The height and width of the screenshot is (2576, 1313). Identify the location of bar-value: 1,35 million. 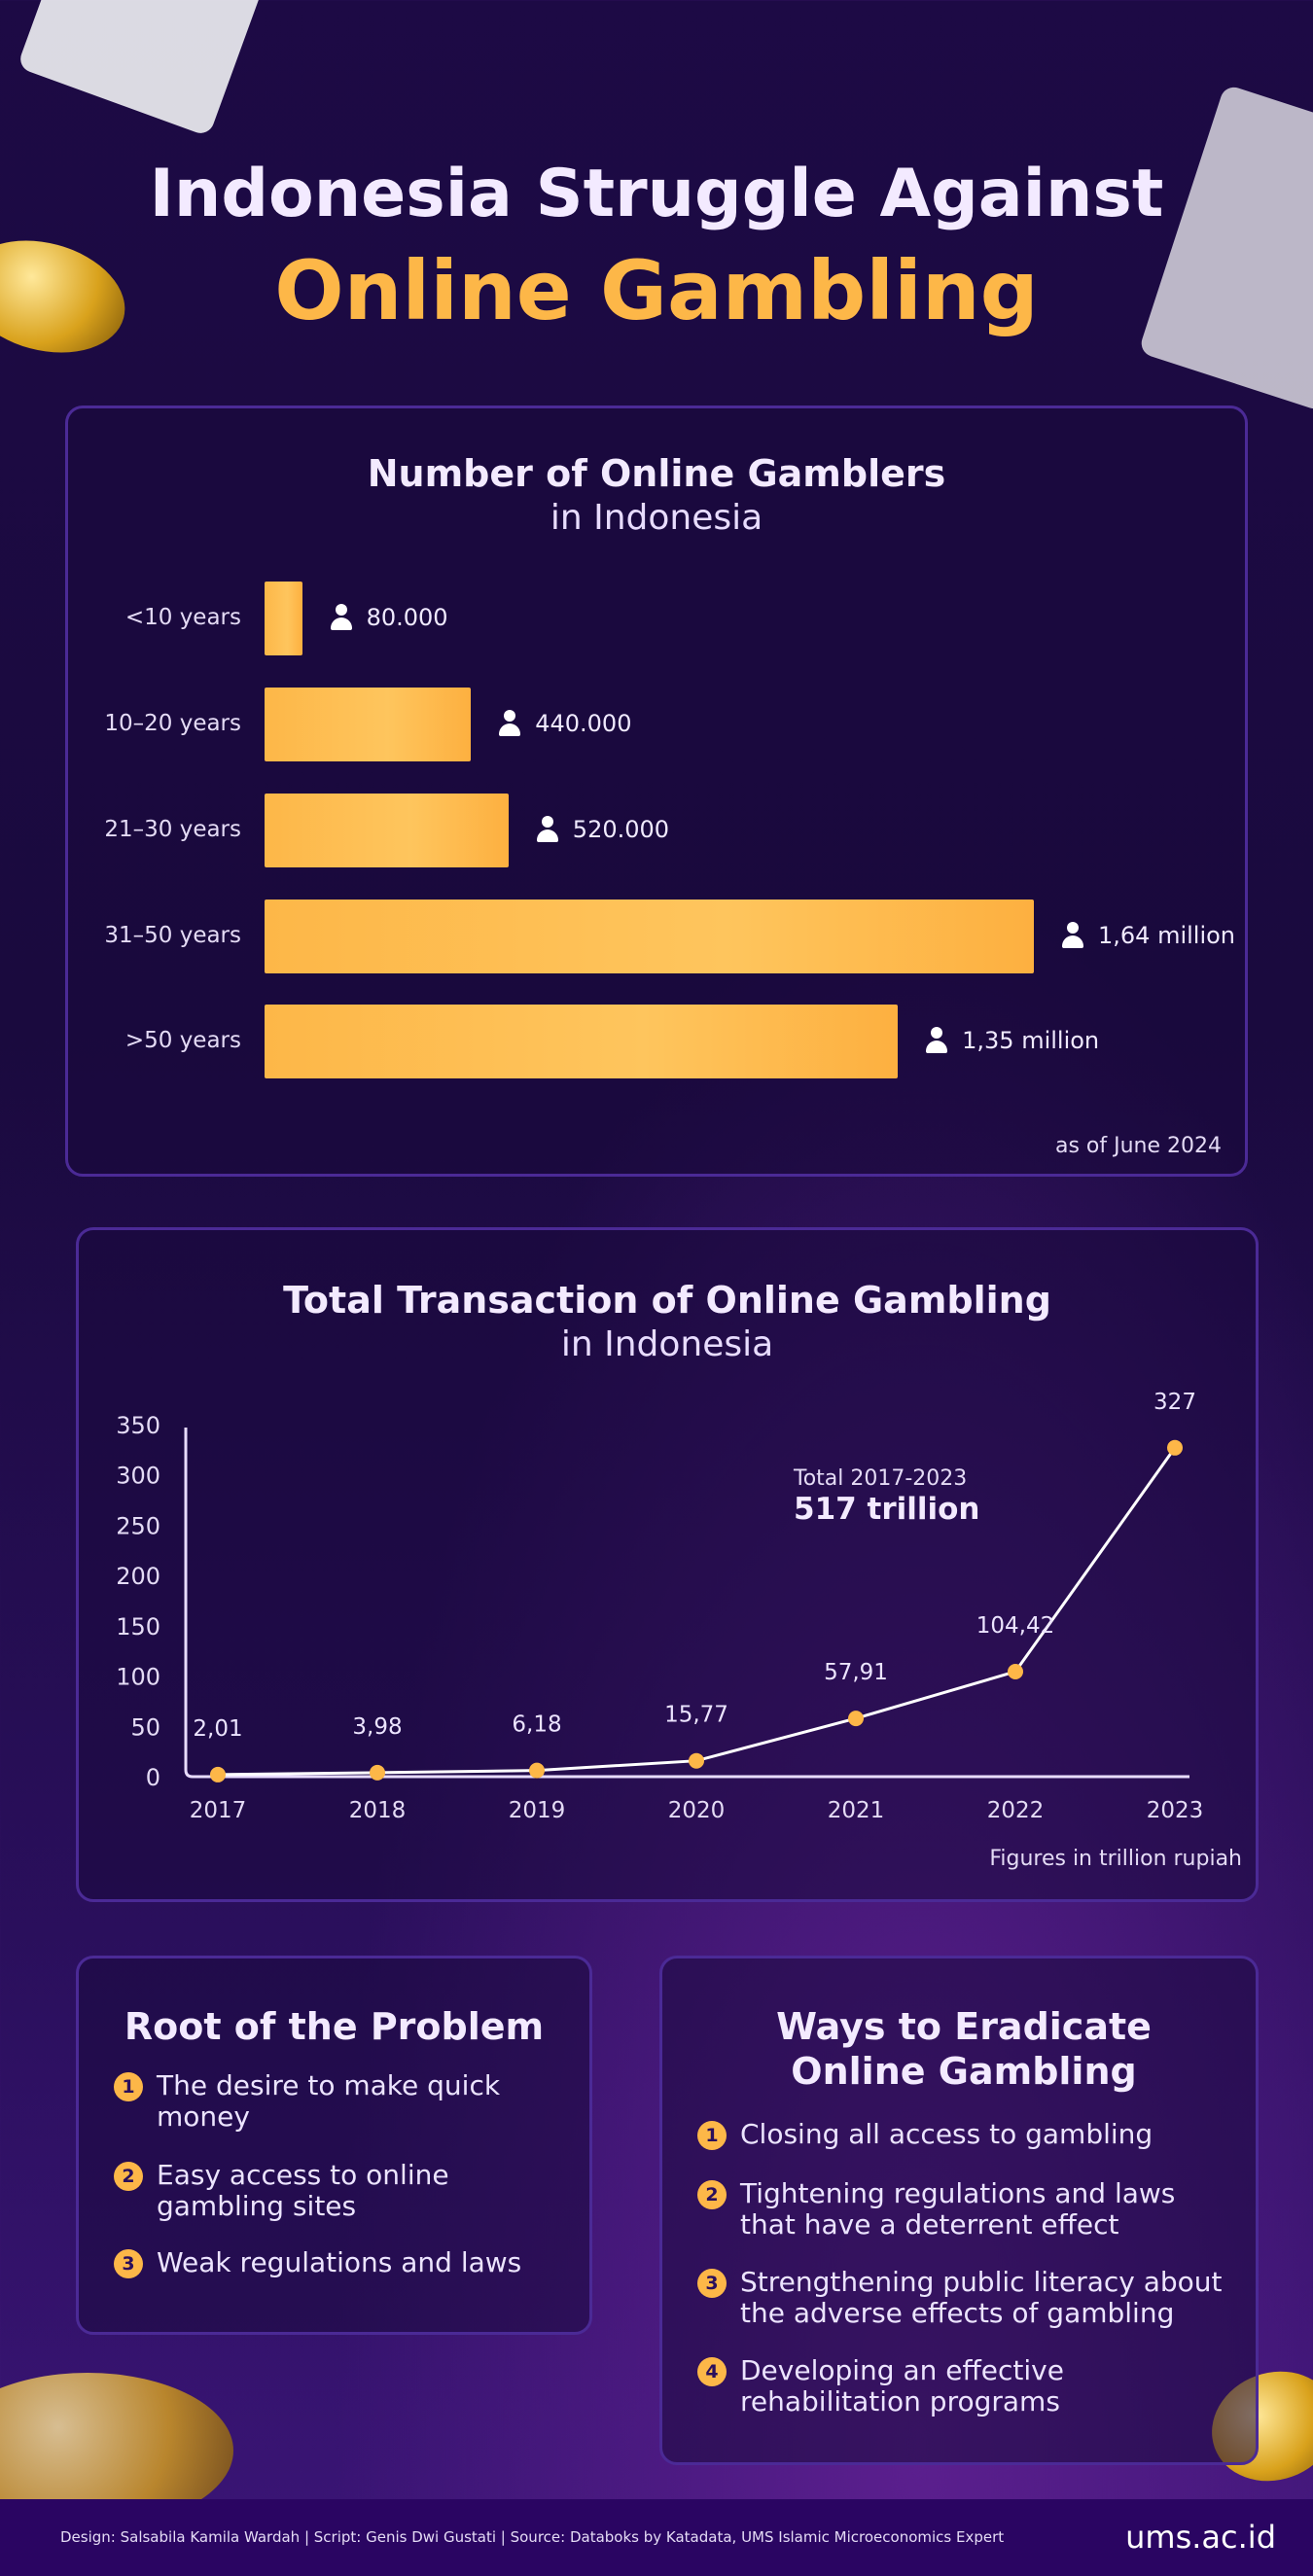
(1012, 1040).